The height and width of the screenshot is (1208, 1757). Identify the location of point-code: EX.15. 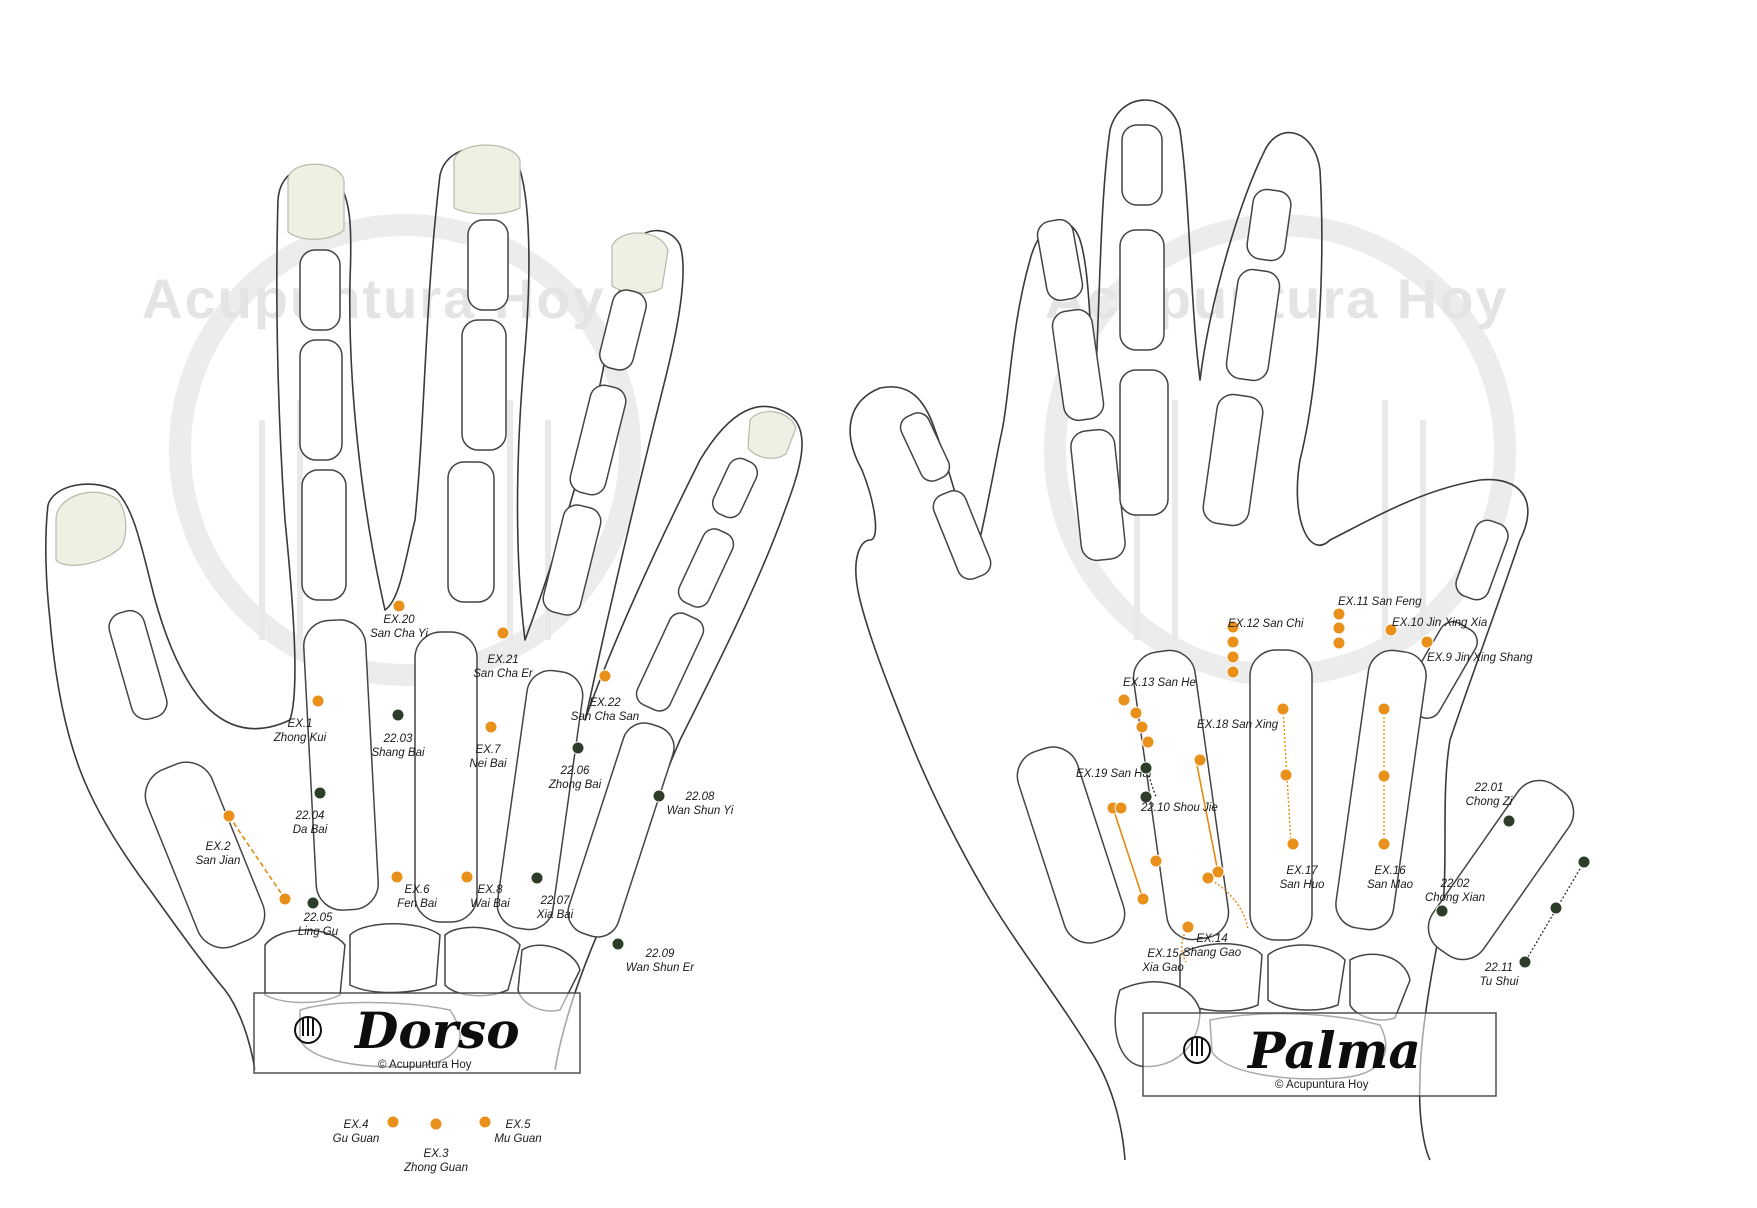
(1163, 954).